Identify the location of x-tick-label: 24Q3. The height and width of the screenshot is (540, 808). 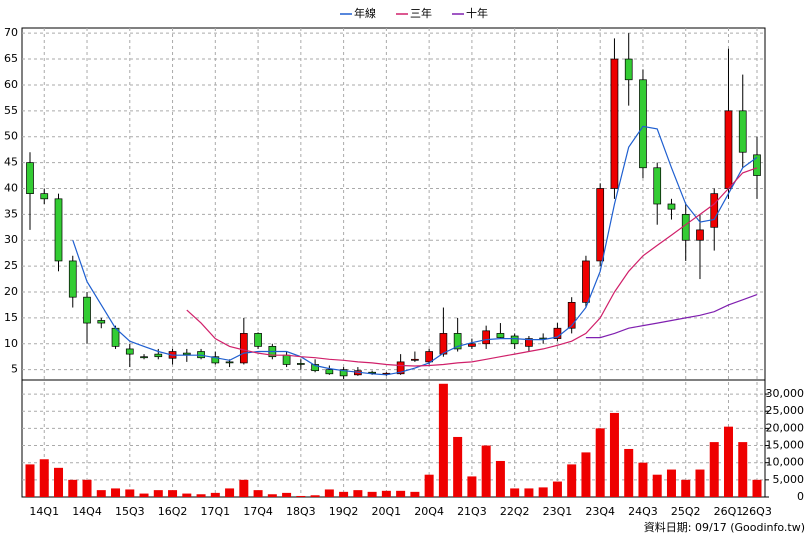
(643, 511).